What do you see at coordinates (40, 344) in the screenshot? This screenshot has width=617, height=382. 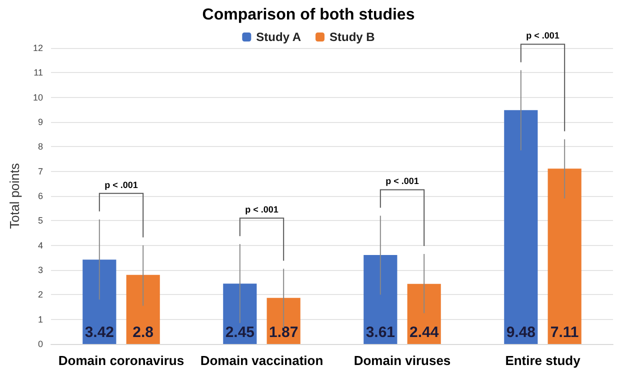 I see `y-tick-label: 0` at bounding box center [40, 344].